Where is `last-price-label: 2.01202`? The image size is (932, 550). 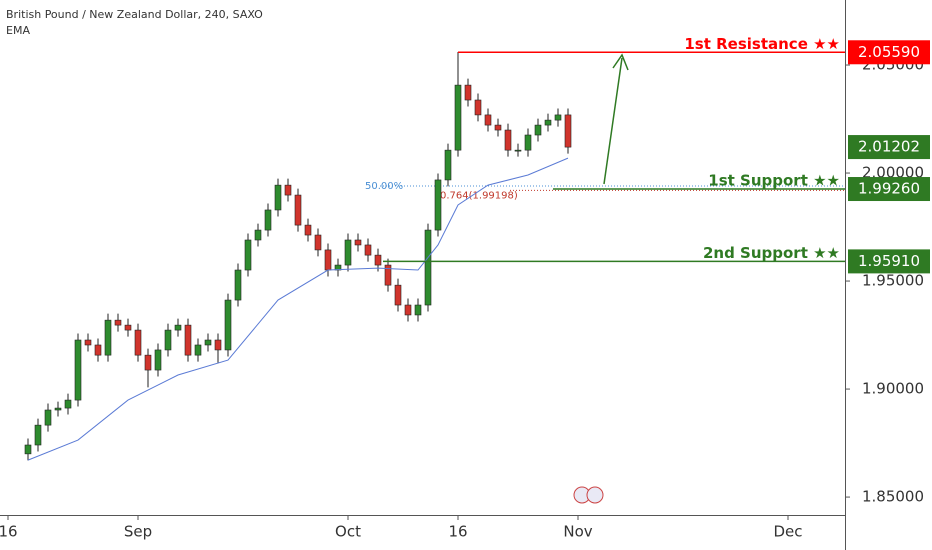
last-price-label: 2.01202 is located at coordinates (889, 147).